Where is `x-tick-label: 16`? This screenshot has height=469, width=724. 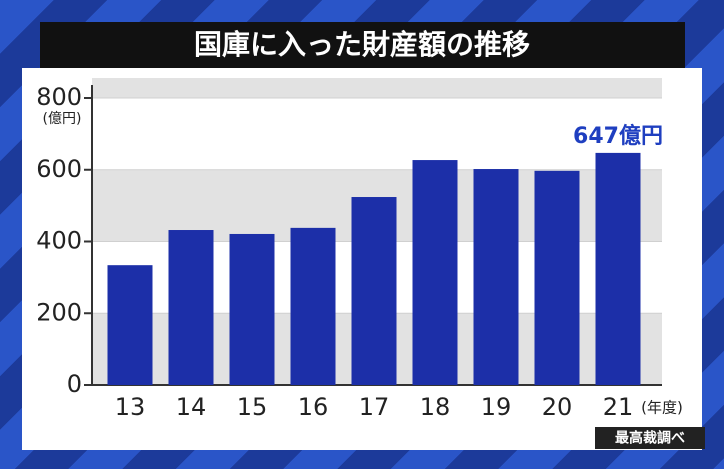 x-tick-label: 16 is located at coordinates (313, 407).